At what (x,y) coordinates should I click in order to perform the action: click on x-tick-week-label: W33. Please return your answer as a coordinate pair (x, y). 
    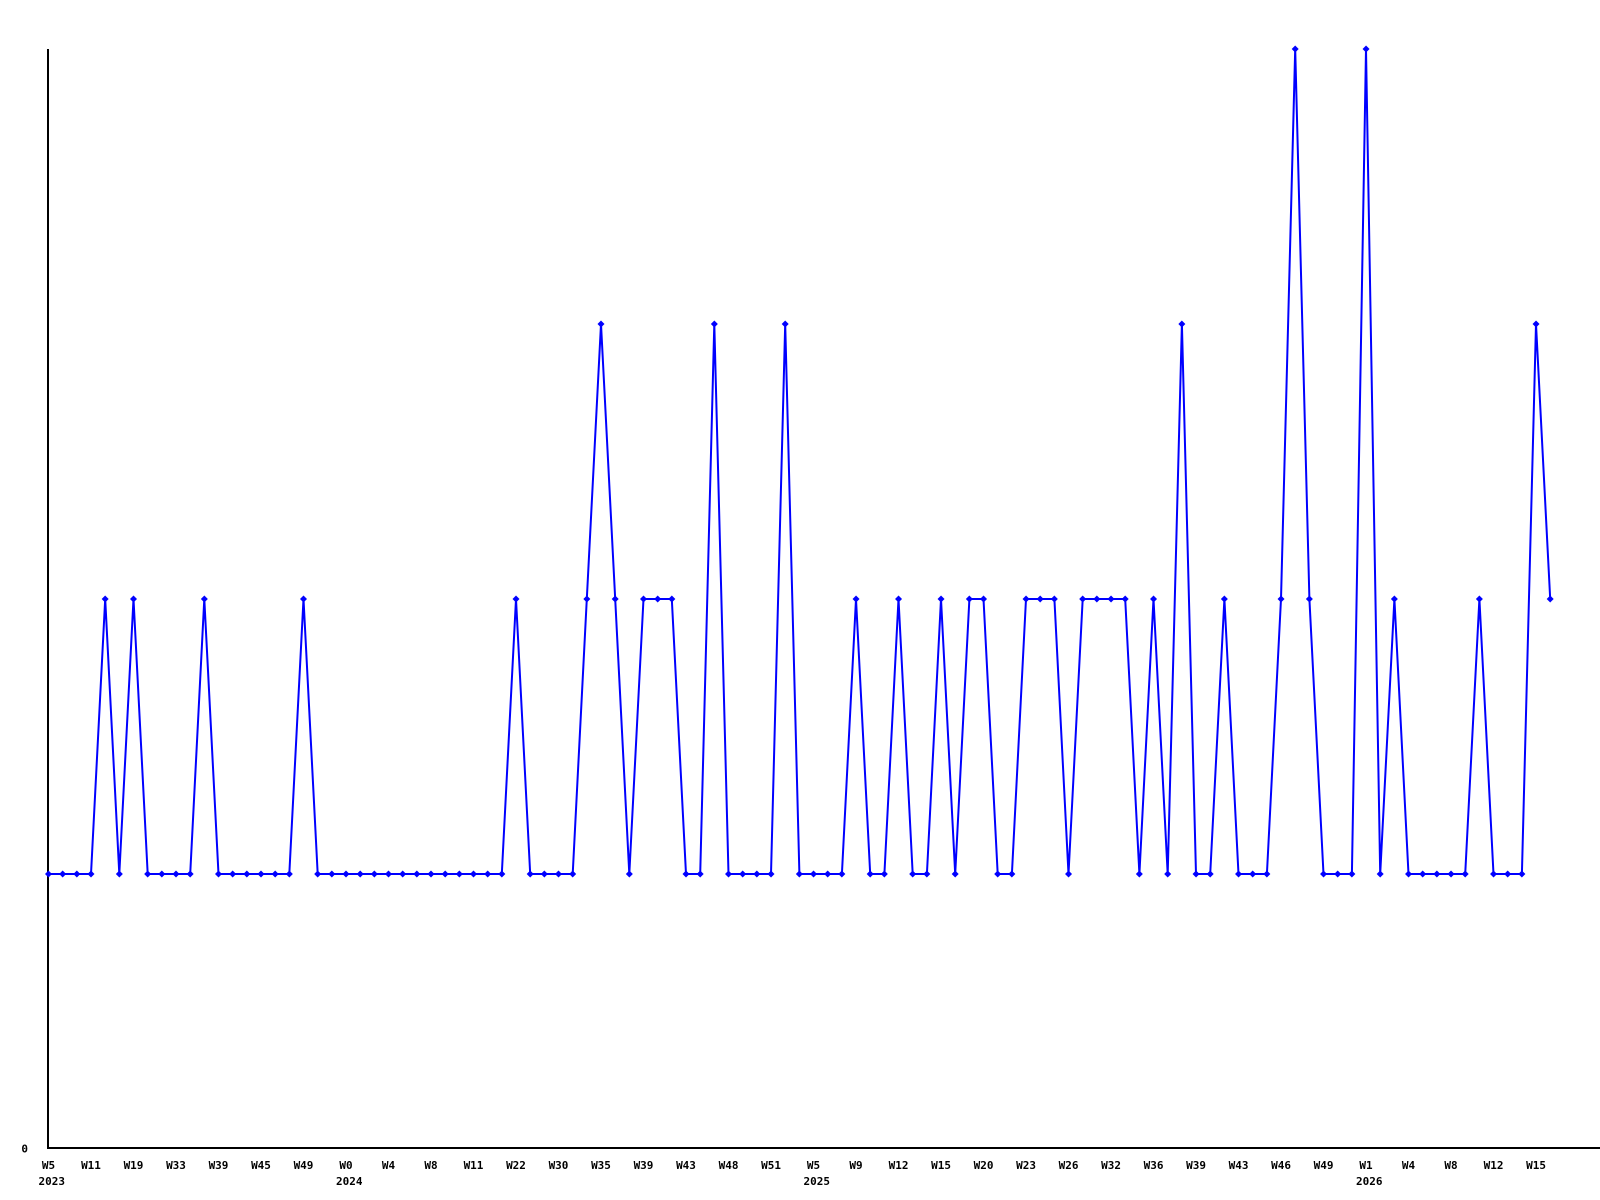
    Looking at the image, I should click on (176, 1165).